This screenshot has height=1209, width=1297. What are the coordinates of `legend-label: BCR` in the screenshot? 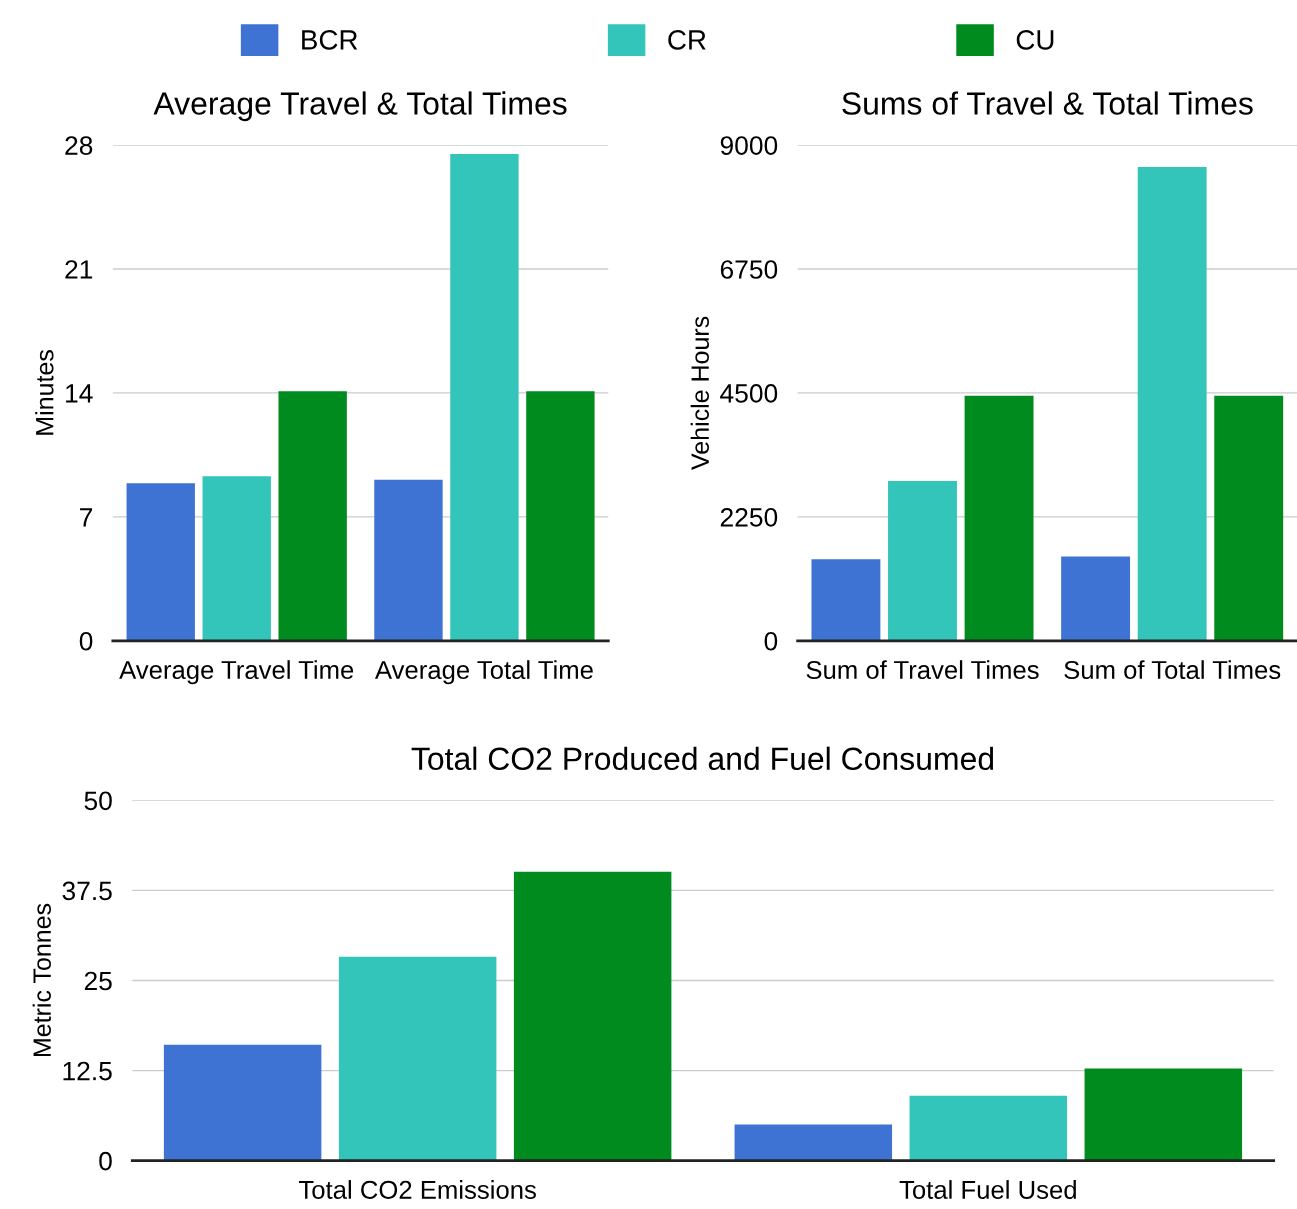 It's located at (330, 40).